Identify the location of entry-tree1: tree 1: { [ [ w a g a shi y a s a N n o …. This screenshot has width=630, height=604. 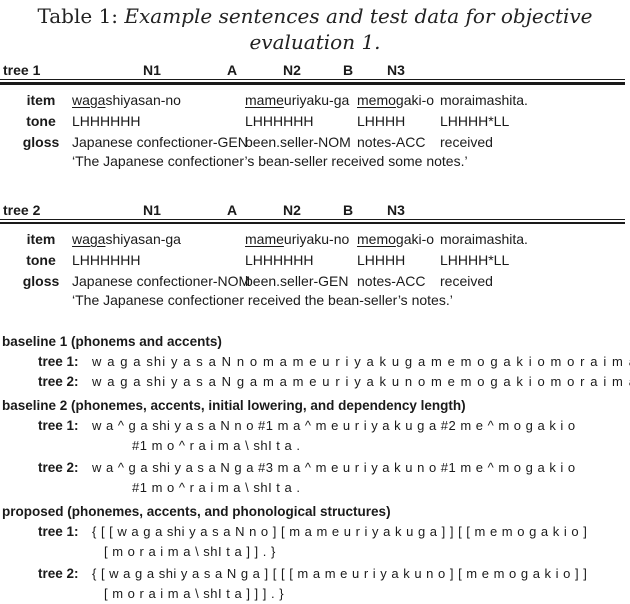
(334, 542).